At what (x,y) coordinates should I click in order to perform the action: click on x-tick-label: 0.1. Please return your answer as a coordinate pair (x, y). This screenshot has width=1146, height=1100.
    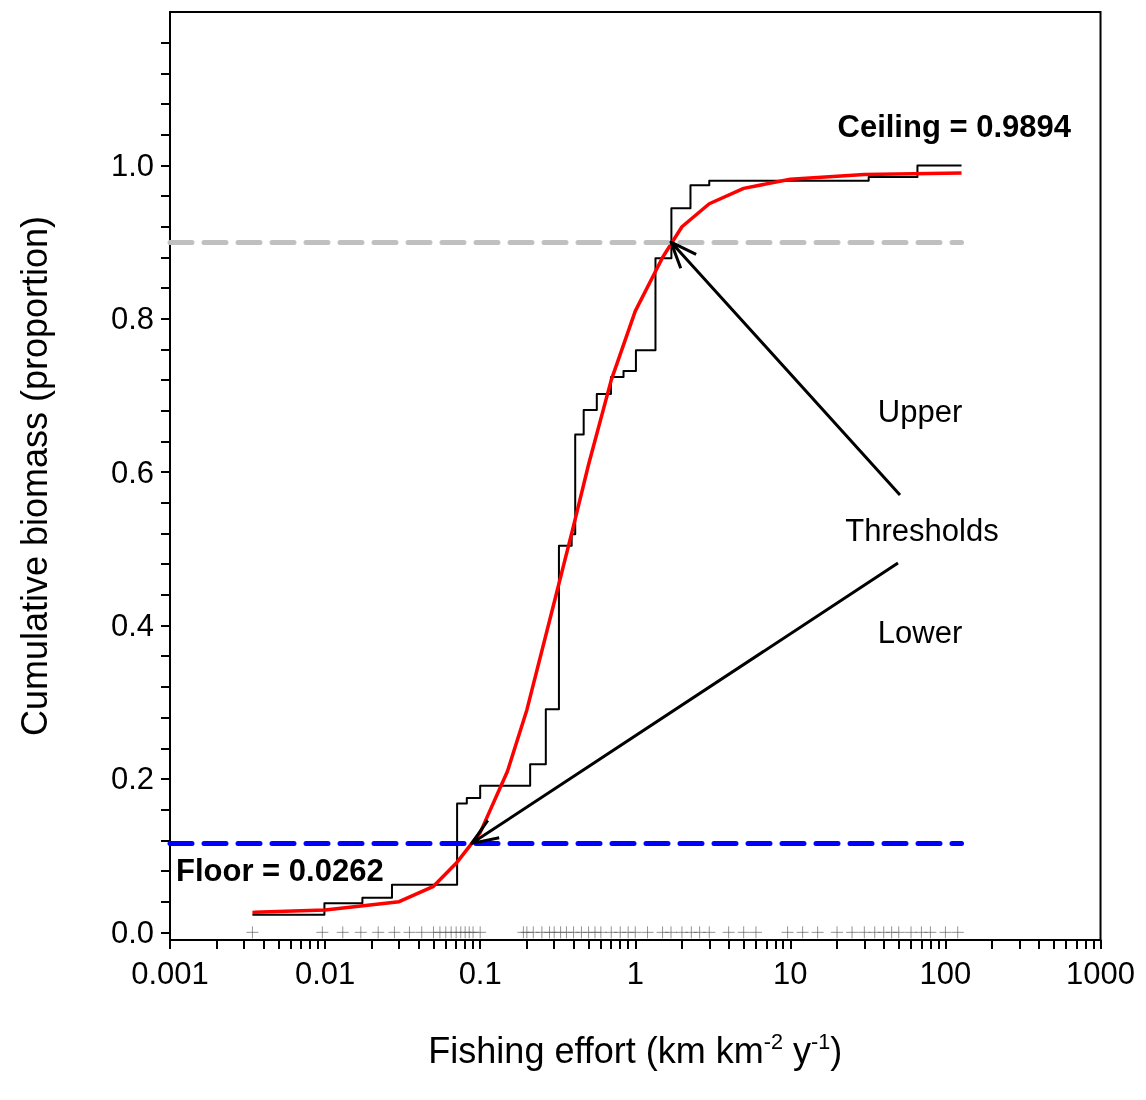
    Looking at the image, I should click on (480, 973).